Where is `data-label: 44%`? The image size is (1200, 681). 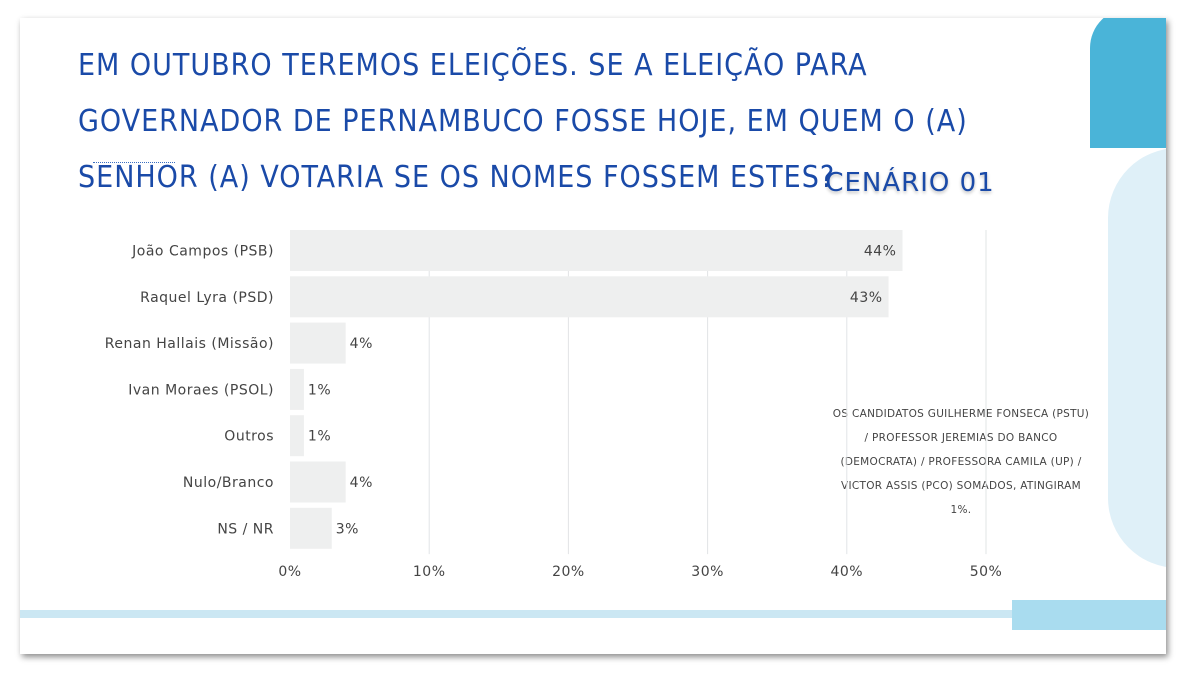
data-label: 44% is located at coordinates (880, 252).